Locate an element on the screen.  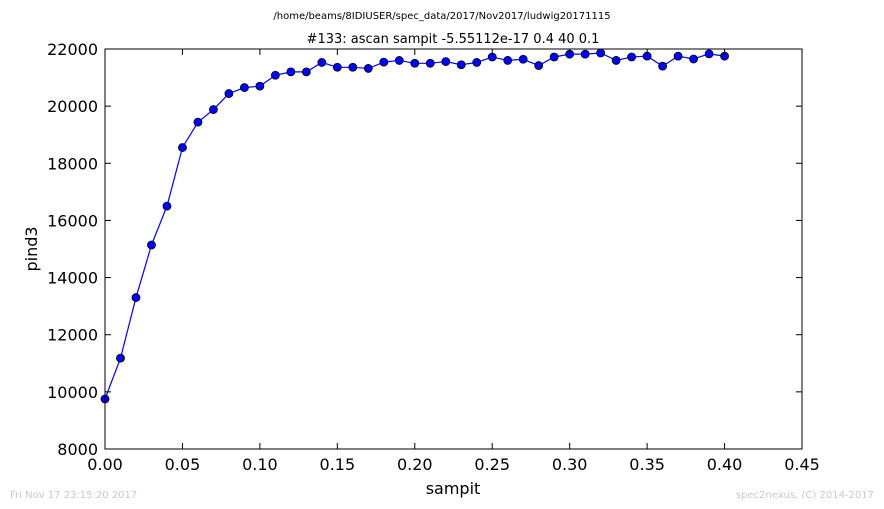
y-tick-label: 18000 is located at coordinates (72, 163).